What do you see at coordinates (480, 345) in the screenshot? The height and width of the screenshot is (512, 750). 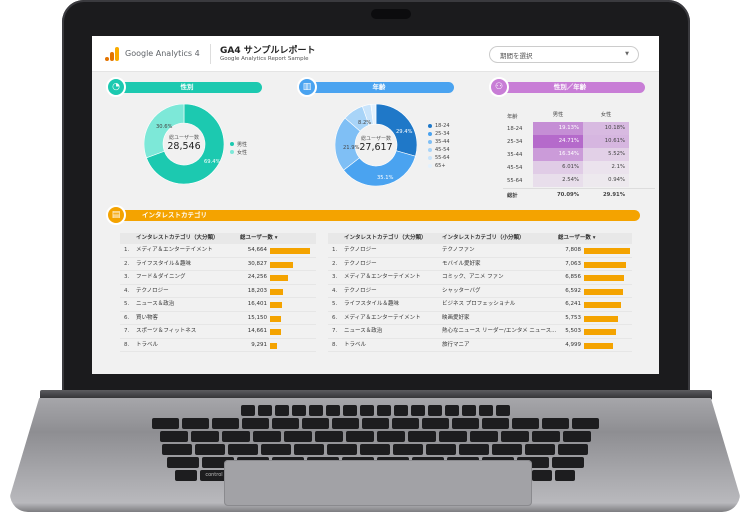 I see `table-row: 8. トラベル 旅行マニア 4,999` at bounding box center [480, 345].